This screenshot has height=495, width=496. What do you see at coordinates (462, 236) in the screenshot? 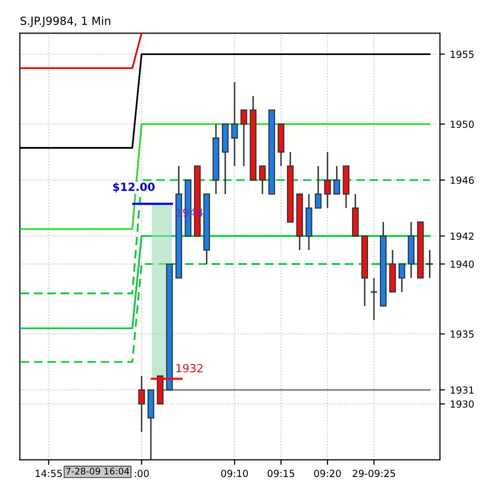
I see `y-tick-label: 1942` at bounding box center [462, 236].